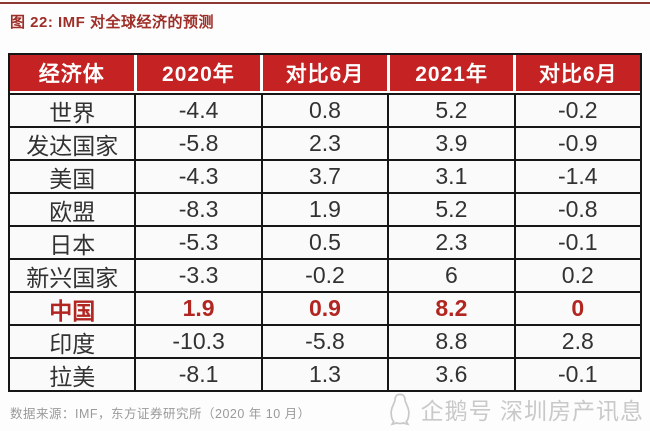 This screenshot has width=650, height=431. What do you see at coordinates (451, 176) in the screenshot?
I see `table-cell: 3.1` at bounding box center [451, 176].